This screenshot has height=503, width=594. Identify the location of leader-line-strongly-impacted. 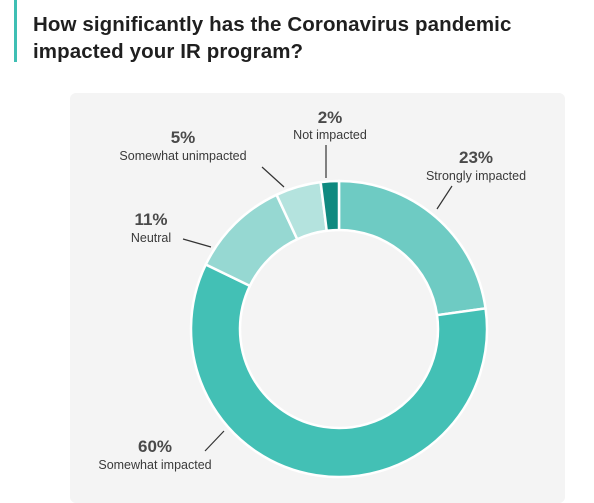
(444, 197).